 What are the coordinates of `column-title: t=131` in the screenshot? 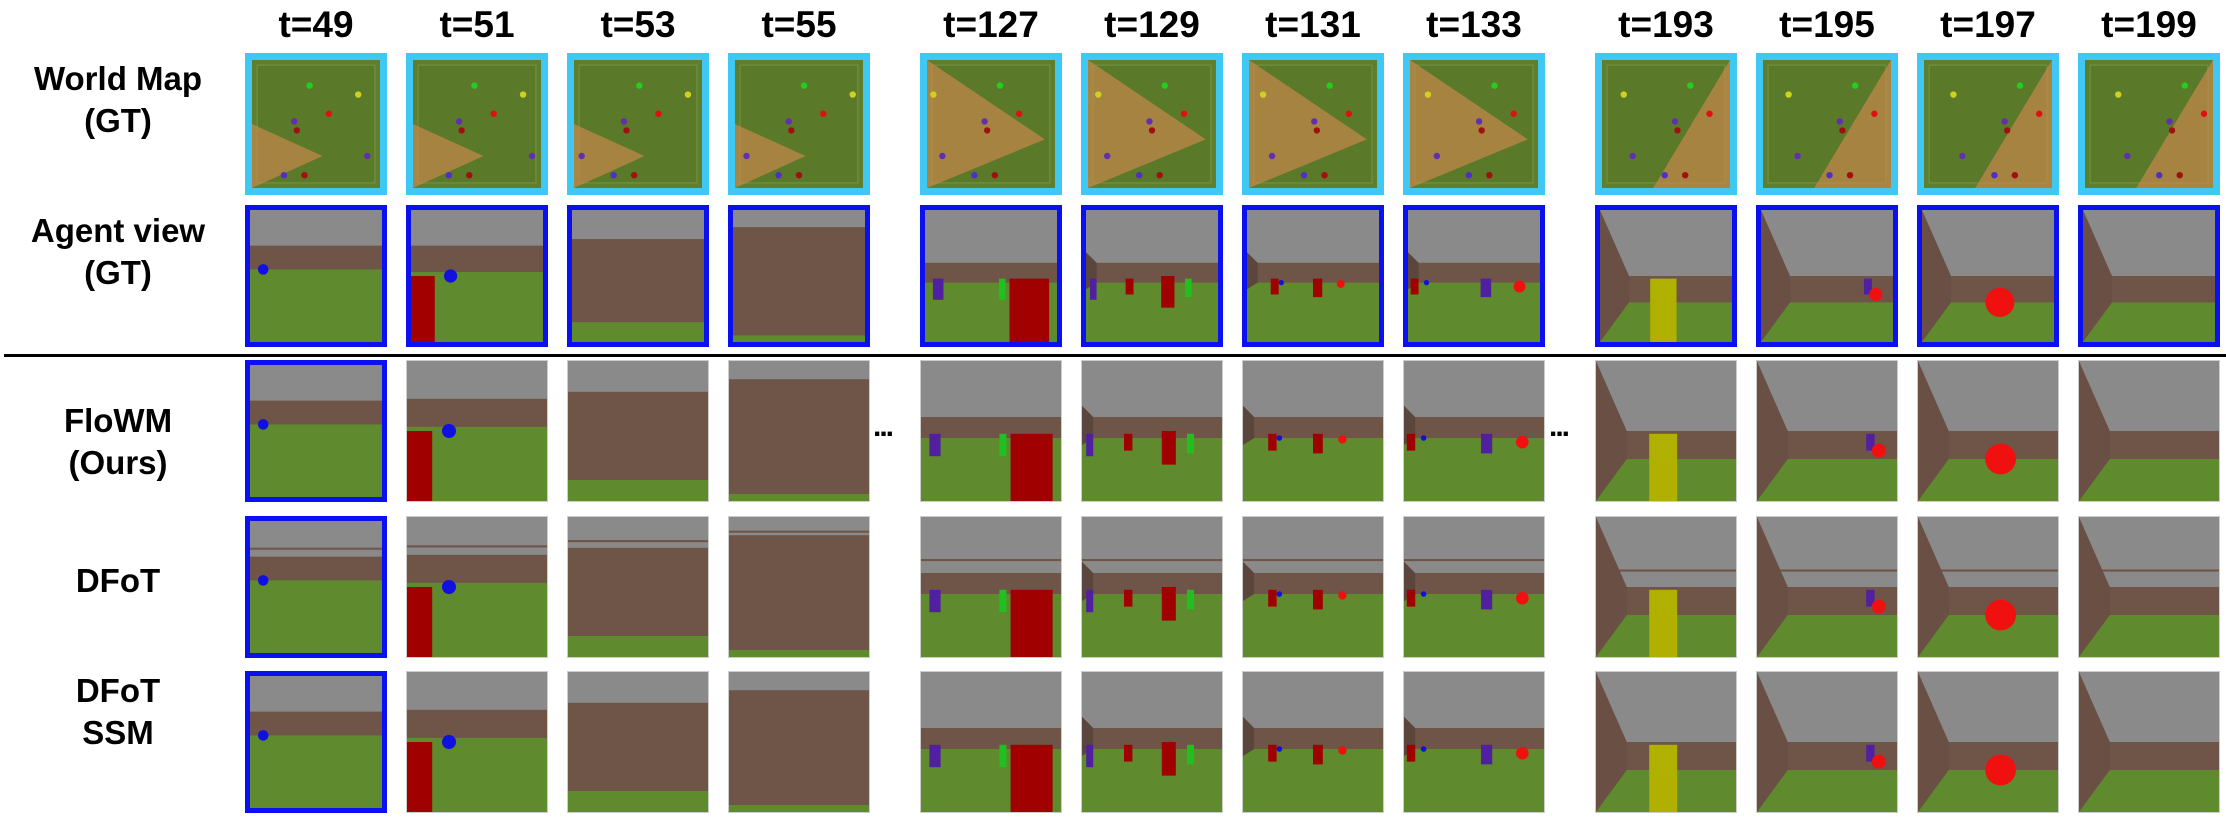 It's located at (1313, 24).